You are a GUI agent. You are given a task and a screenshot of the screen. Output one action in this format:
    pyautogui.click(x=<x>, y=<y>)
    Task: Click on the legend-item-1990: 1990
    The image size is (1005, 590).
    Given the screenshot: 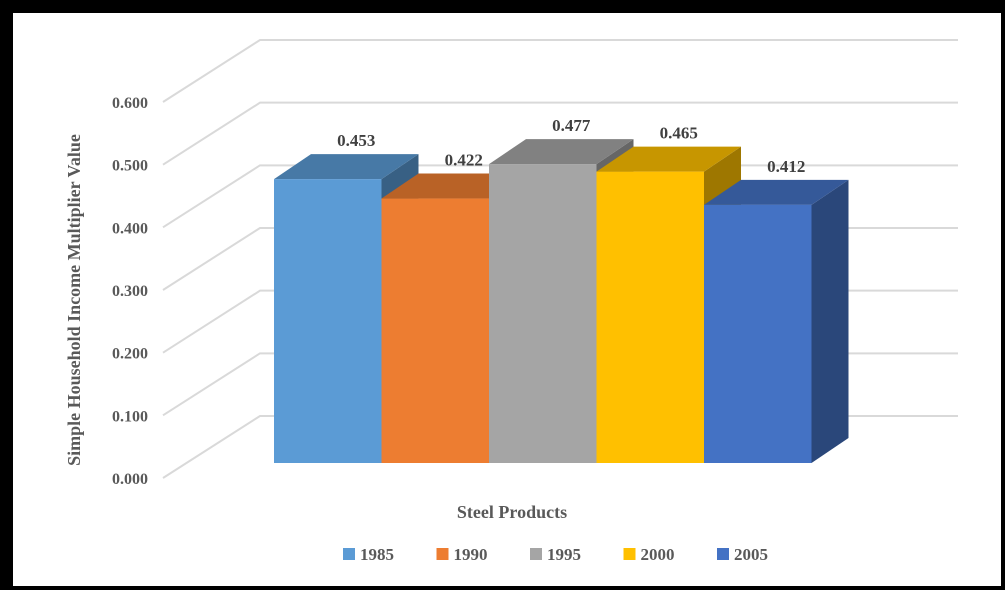 What is the action you would take?
    pyautogui.click(x=462, y=554)
    